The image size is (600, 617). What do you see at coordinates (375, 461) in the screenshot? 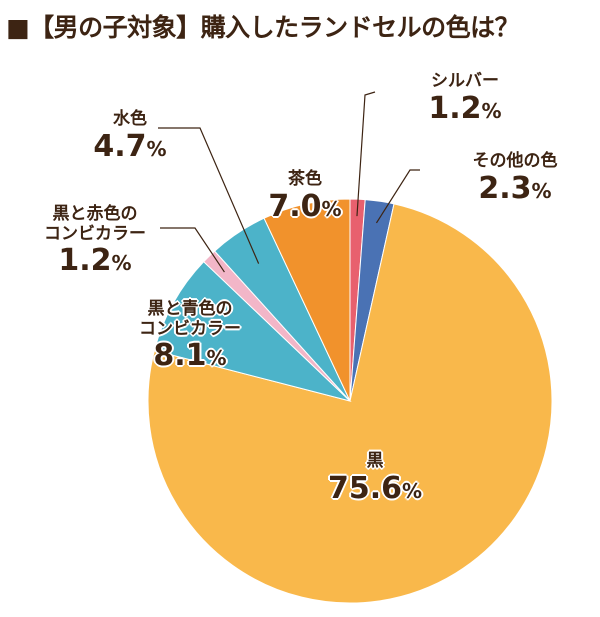
I see `slice-label-name: 黒` at bounding box center [375, 461].